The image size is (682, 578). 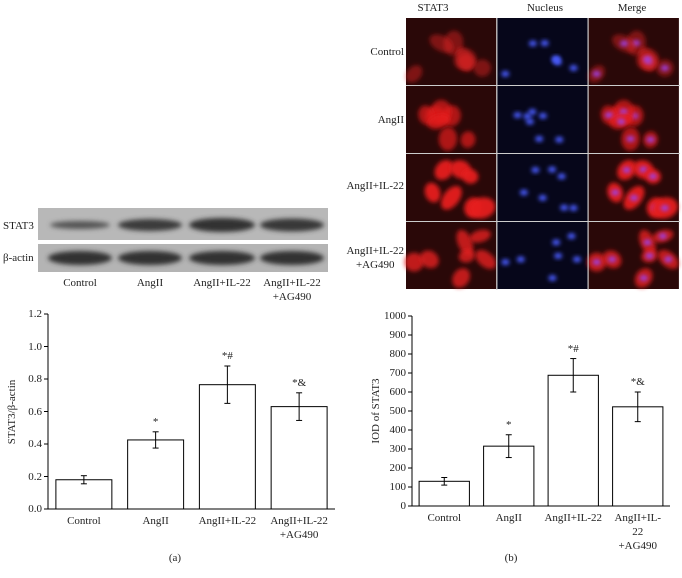 What do you see at coordinates (398, 430) in the screenshot?
I see `y-tick-label: 400` at bounding box center [398, 430].